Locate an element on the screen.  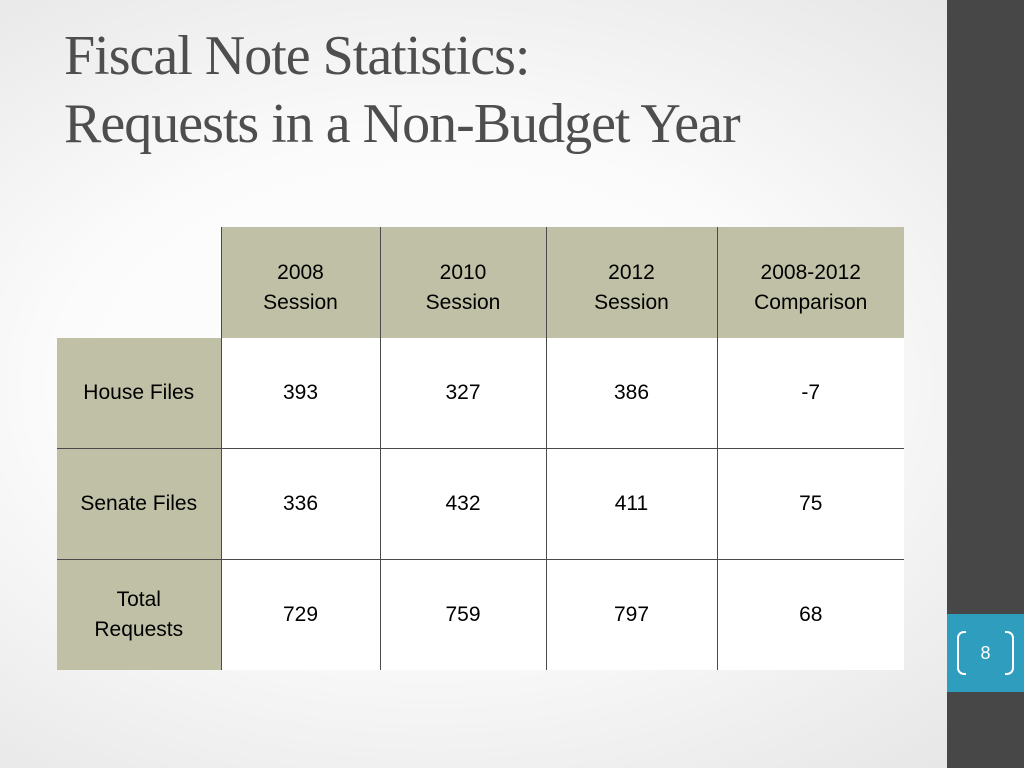
table-row-total-requests: Total Requests 729 759 797 68 is located at coordinates (480, 614).